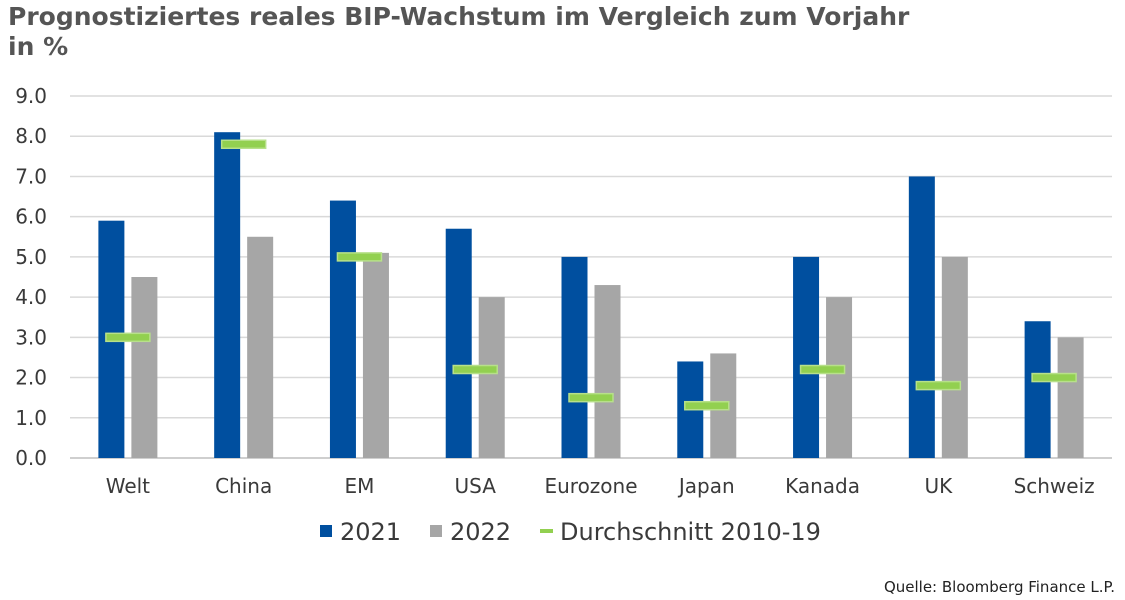 This screenshot has height=600, width=1125. Describe the element at coordinates (999, 587) in the screenshot. I see `source-note: Quelle: Bloomberg Finance L.P.` at that location.